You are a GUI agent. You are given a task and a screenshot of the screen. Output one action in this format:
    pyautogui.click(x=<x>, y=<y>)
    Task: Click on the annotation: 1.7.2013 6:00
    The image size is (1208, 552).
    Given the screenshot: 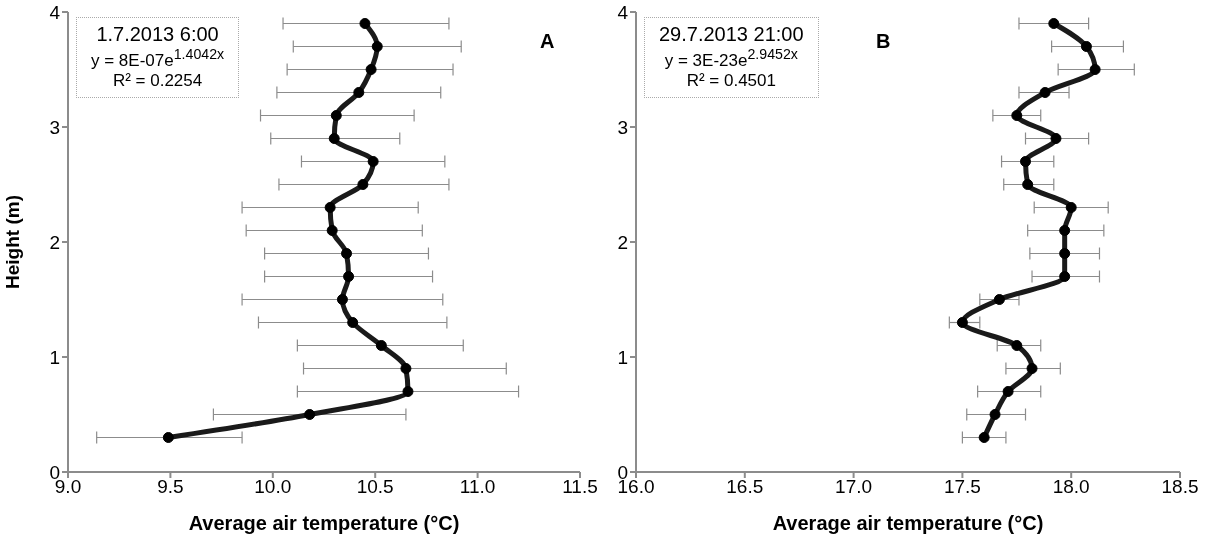 What is the action you would take?
    pyautogui.click(x=157, y=34)
    